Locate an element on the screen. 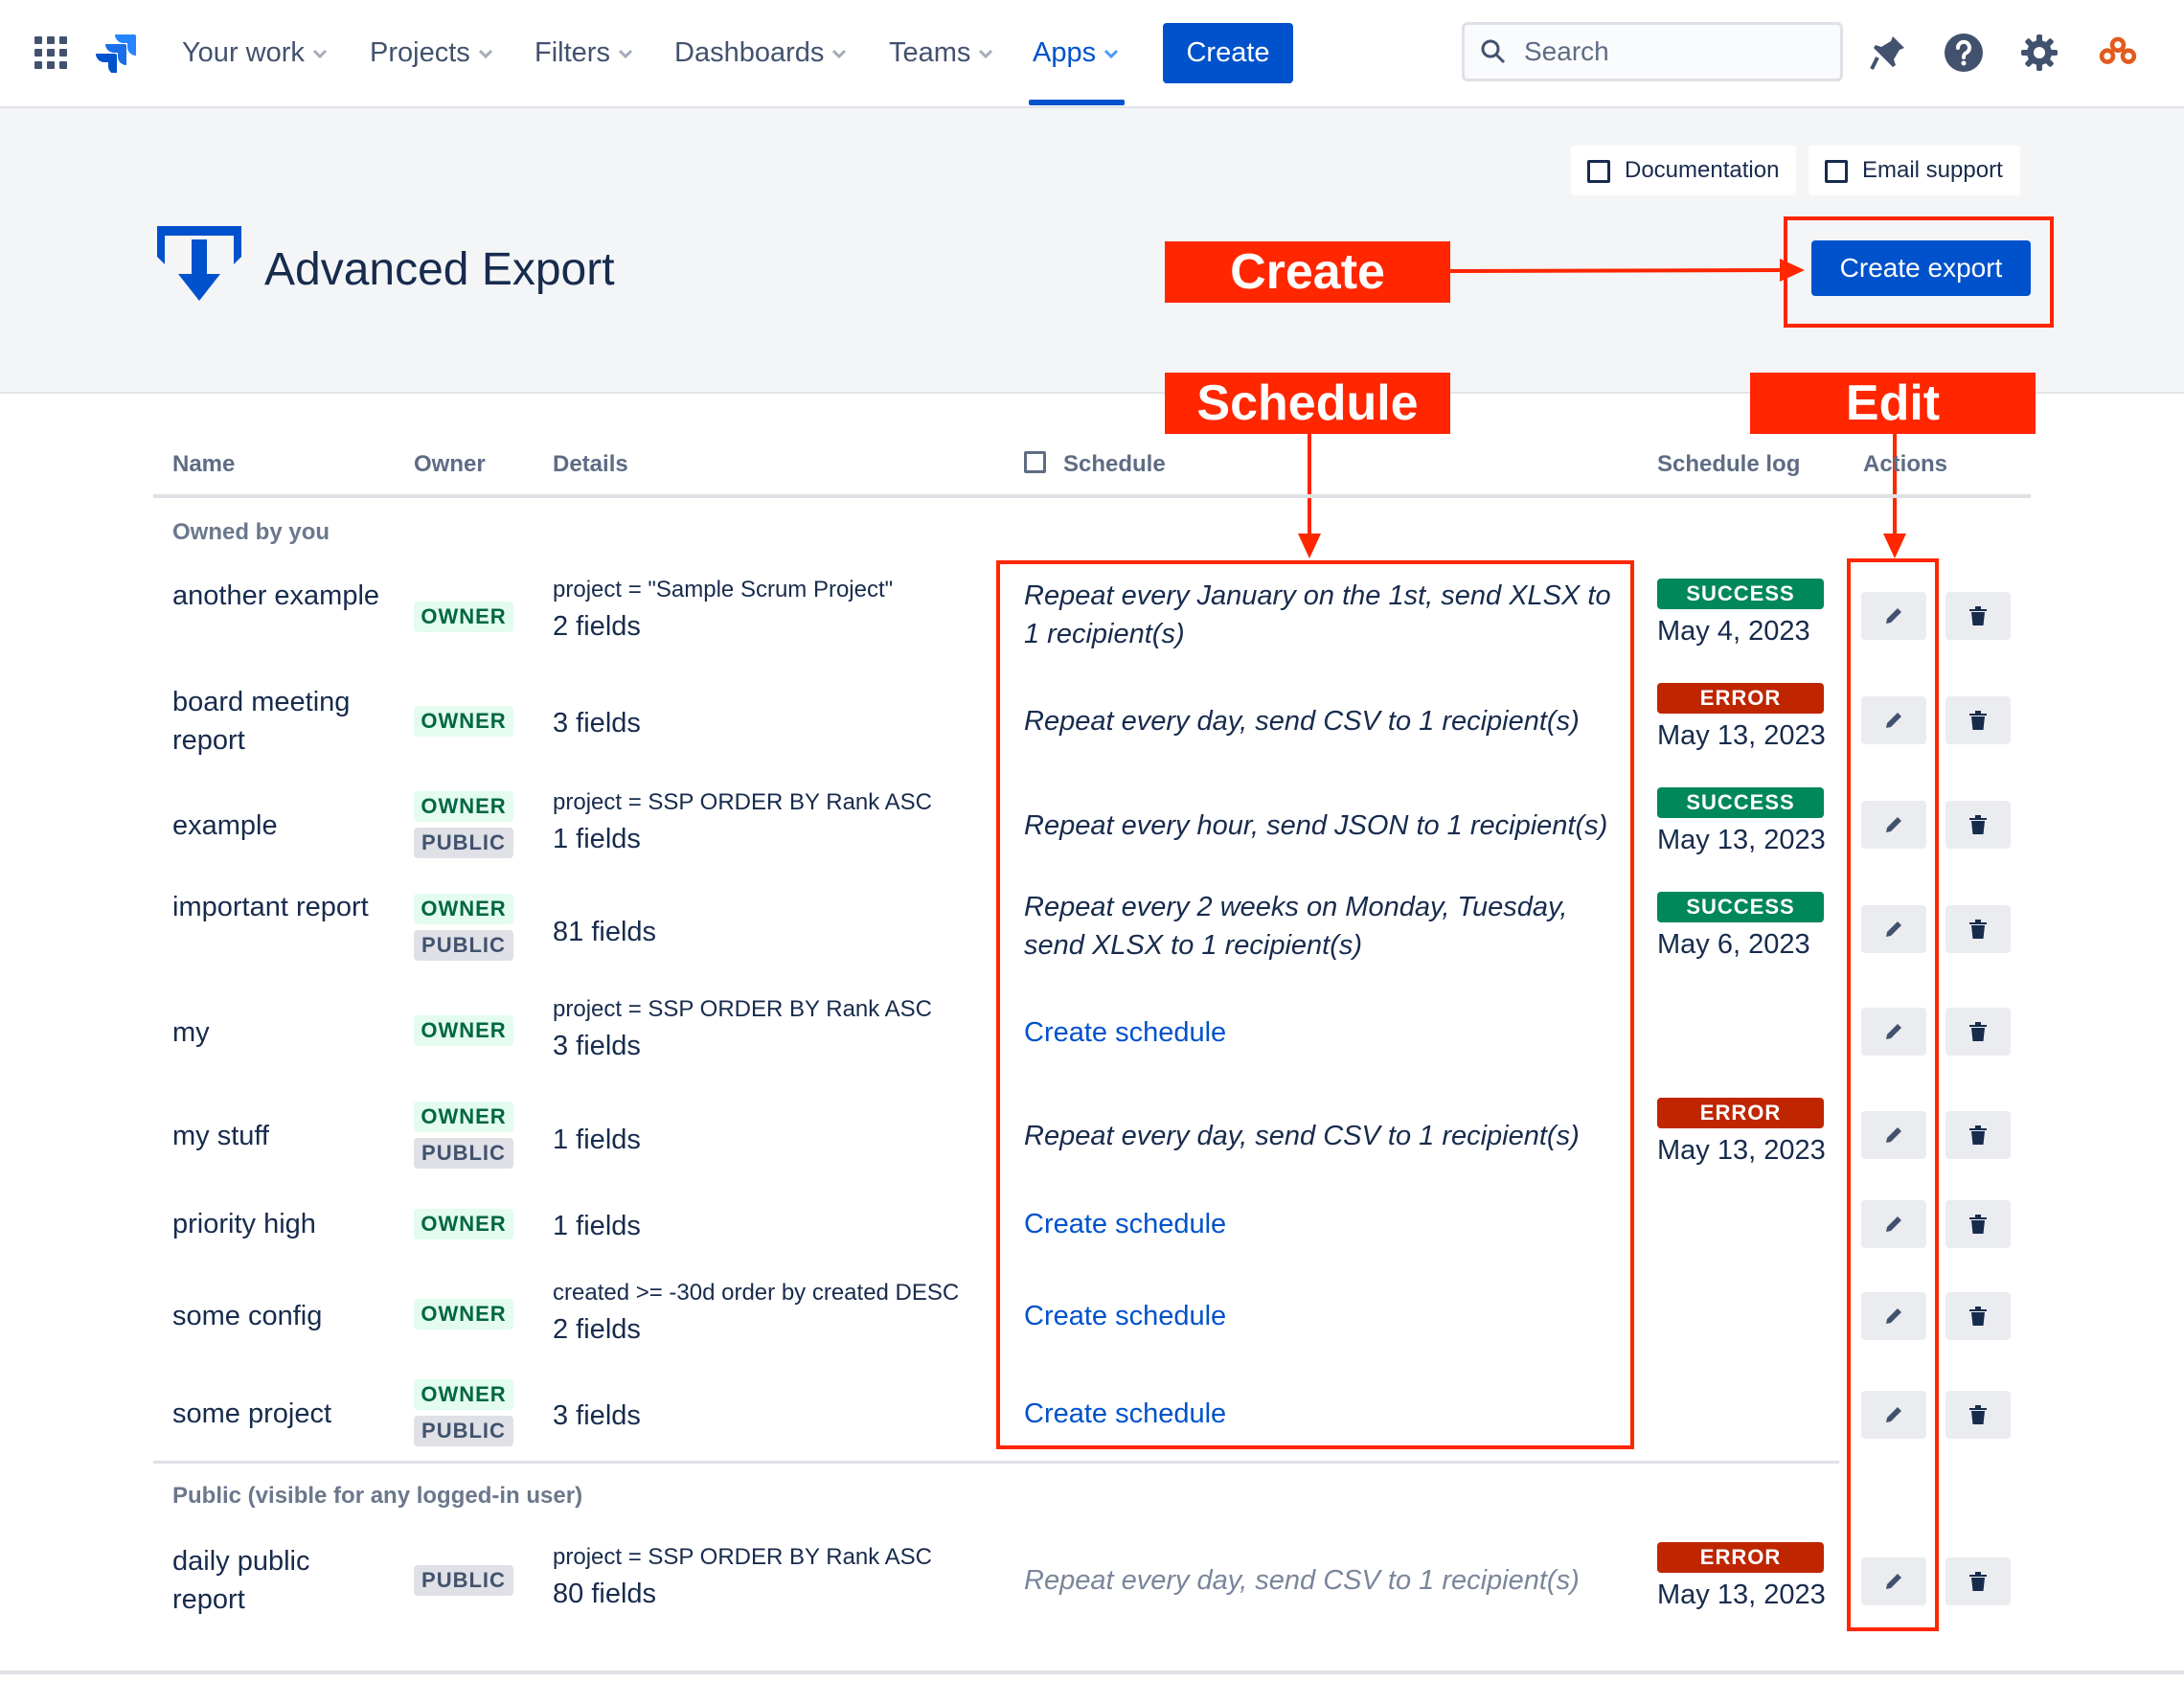  log-date: May 6, 2023 is located at coordinates (1733, 944).